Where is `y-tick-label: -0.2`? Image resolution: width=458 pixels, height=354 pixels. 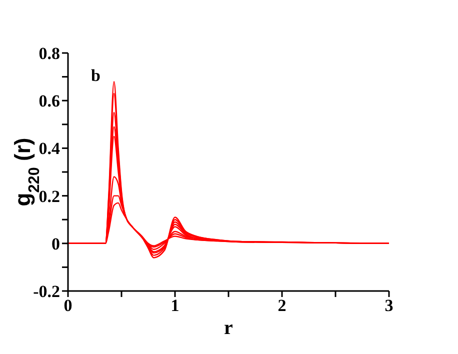
y-tick-label: -0.2 is located at coordinates (46, 292).